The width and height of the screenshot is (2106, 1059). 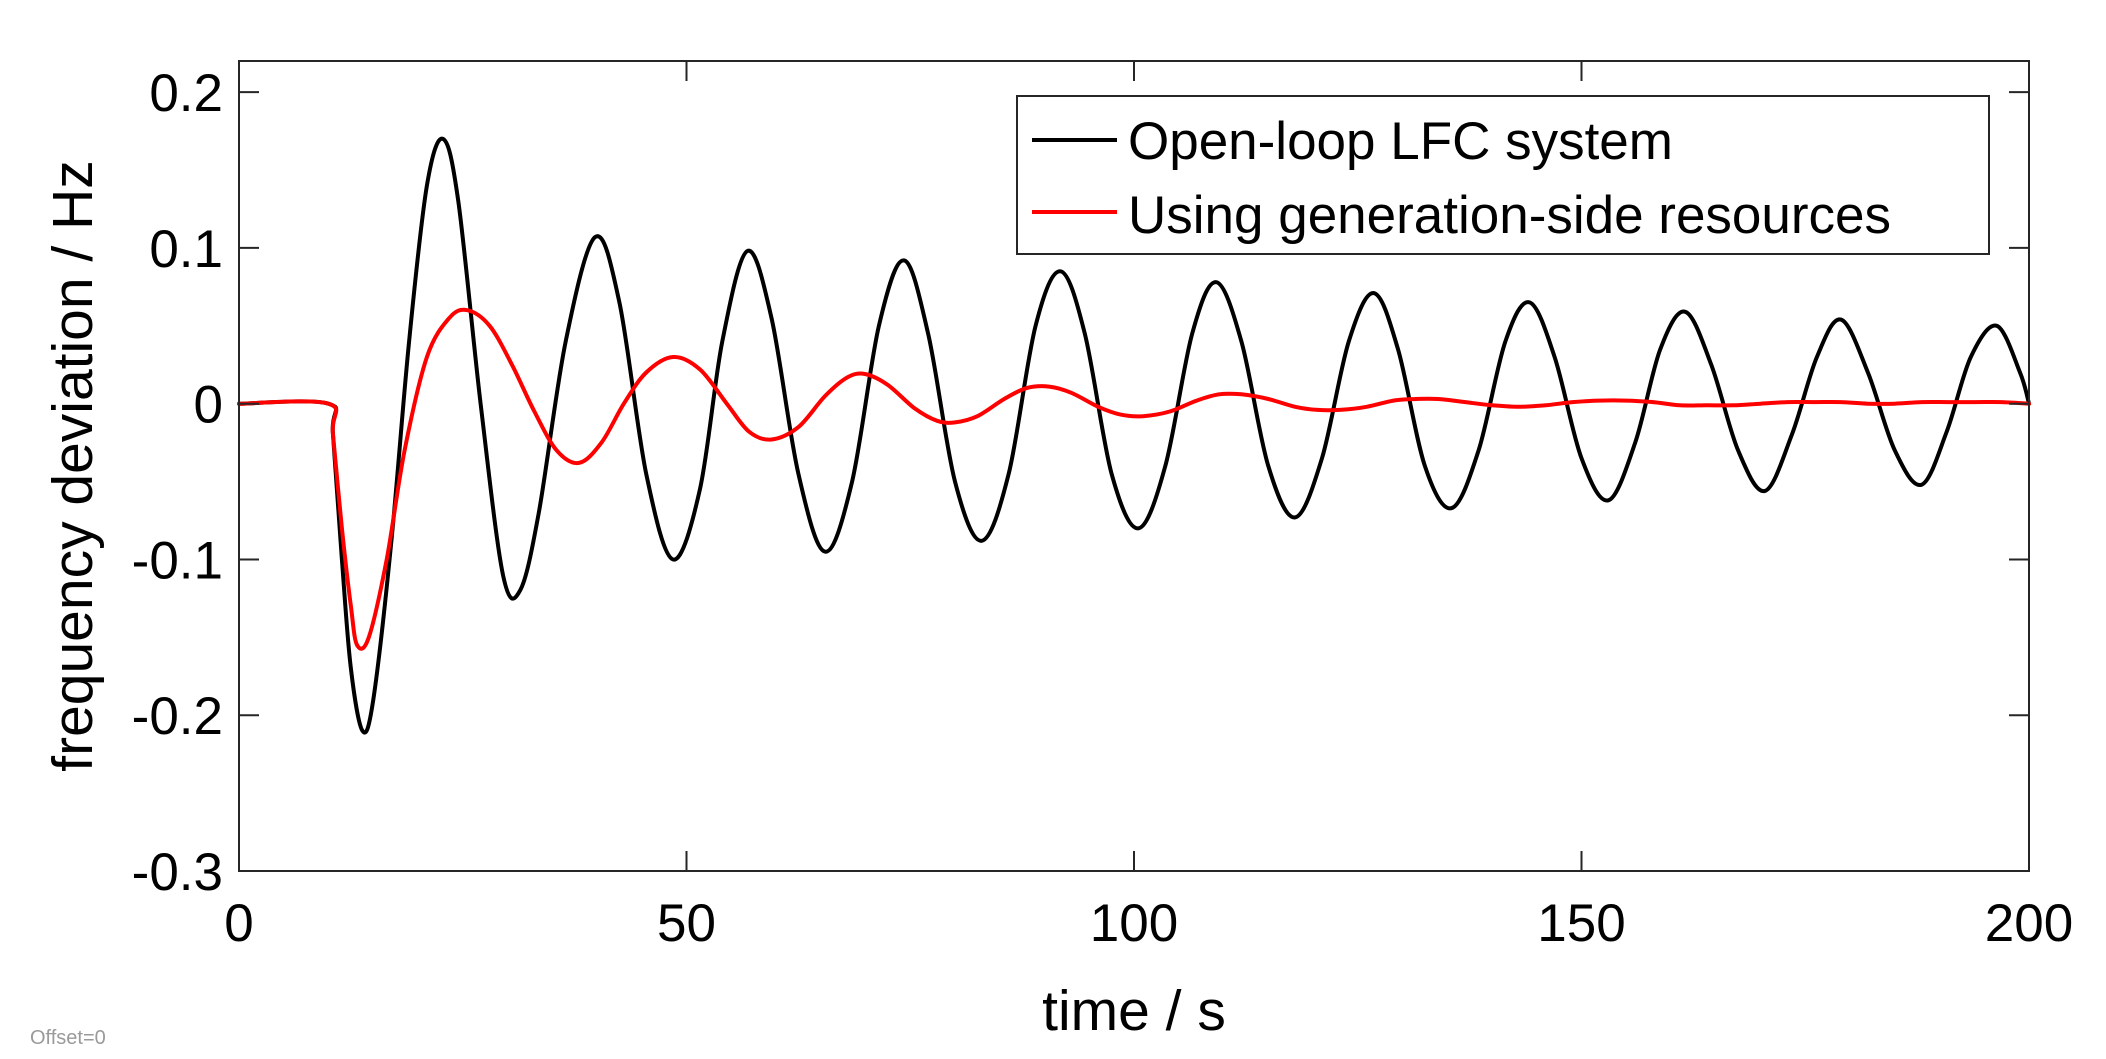 I want to click on y-tick-label: -0.1, so click(x=177, y=560).